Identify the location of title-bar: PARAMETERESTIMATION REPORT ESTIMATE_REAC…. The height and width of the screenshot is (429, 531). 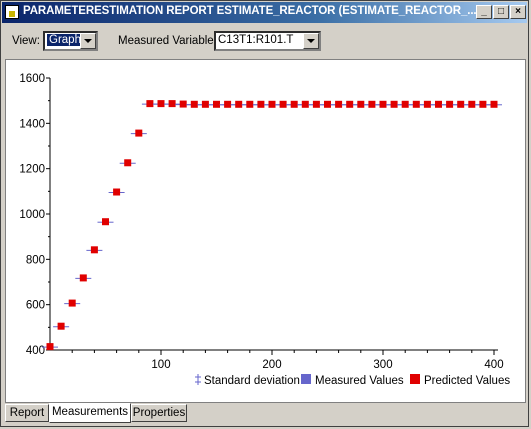
(264, 12).